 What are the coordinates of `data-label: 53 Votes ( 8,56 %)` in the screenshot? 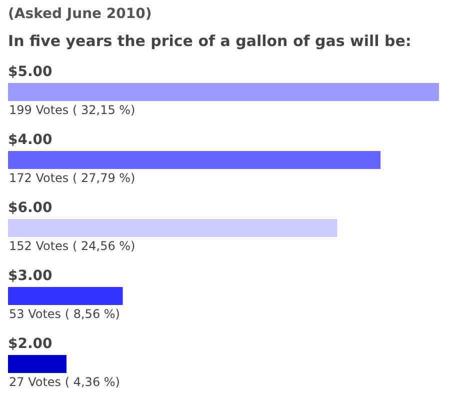 It's located at (64, 314).